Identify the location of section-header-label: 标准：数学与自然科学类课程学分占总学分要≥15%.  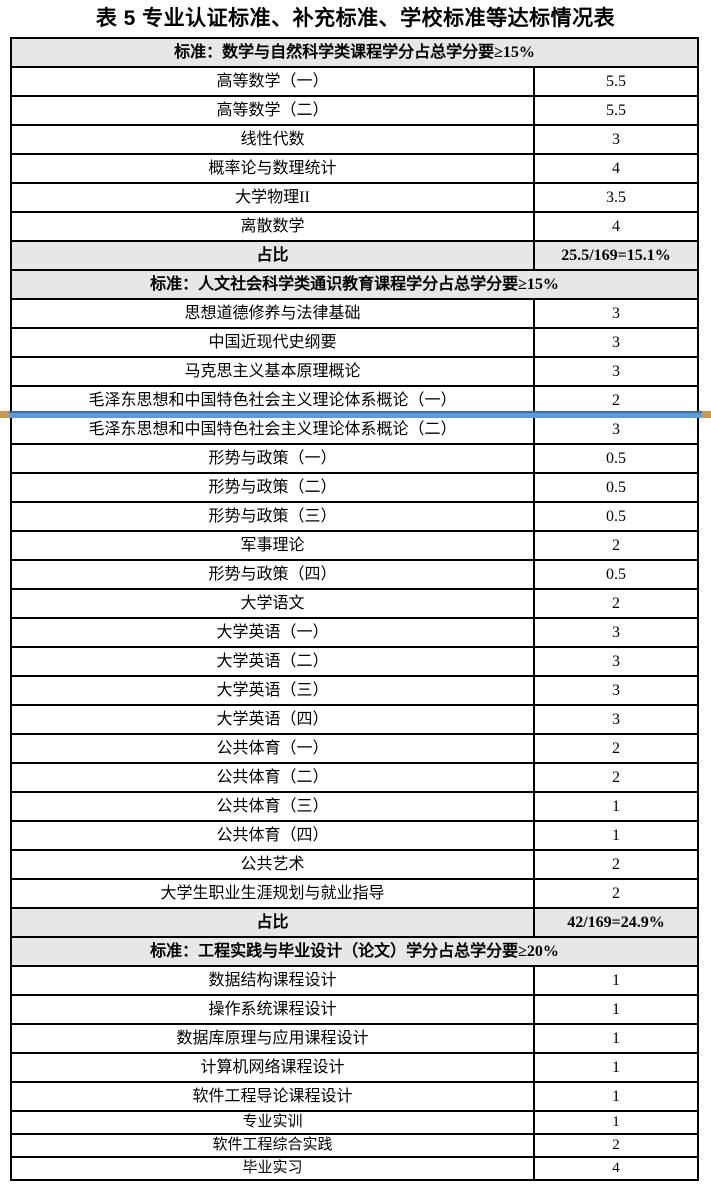
(354, 52).